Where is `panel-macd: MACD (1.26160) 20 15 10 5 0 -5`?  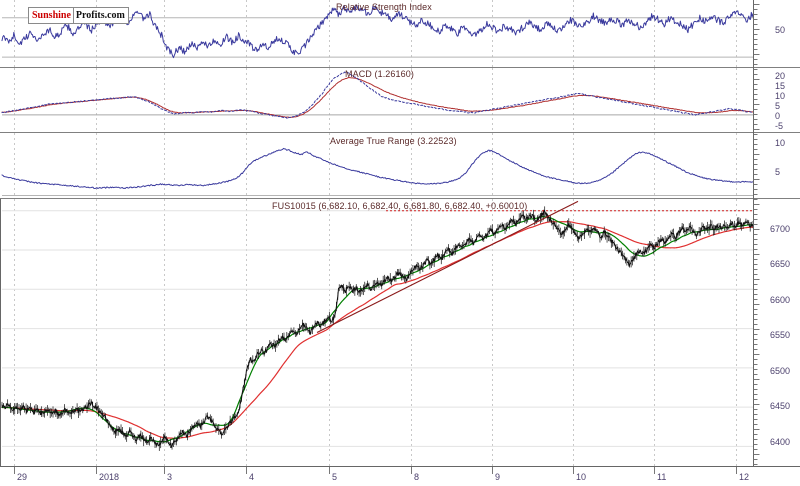 panel-macd: MACD (1.26160) 20 15 10 5 0 -5 is located at coordinates (400, 100).